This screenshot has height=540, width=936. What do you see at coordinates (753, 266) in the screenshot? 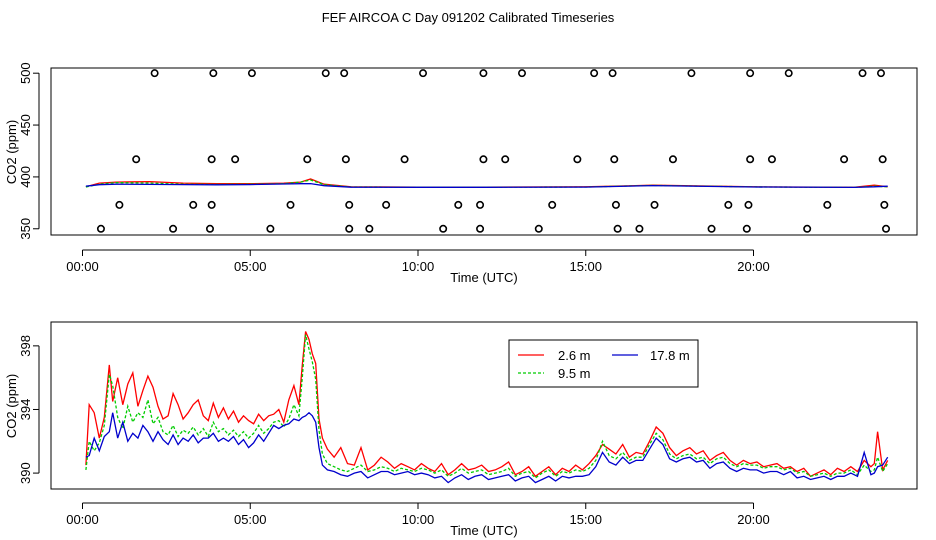
I see `x-tick-label: 20:00` at bounding box center [753, 266].